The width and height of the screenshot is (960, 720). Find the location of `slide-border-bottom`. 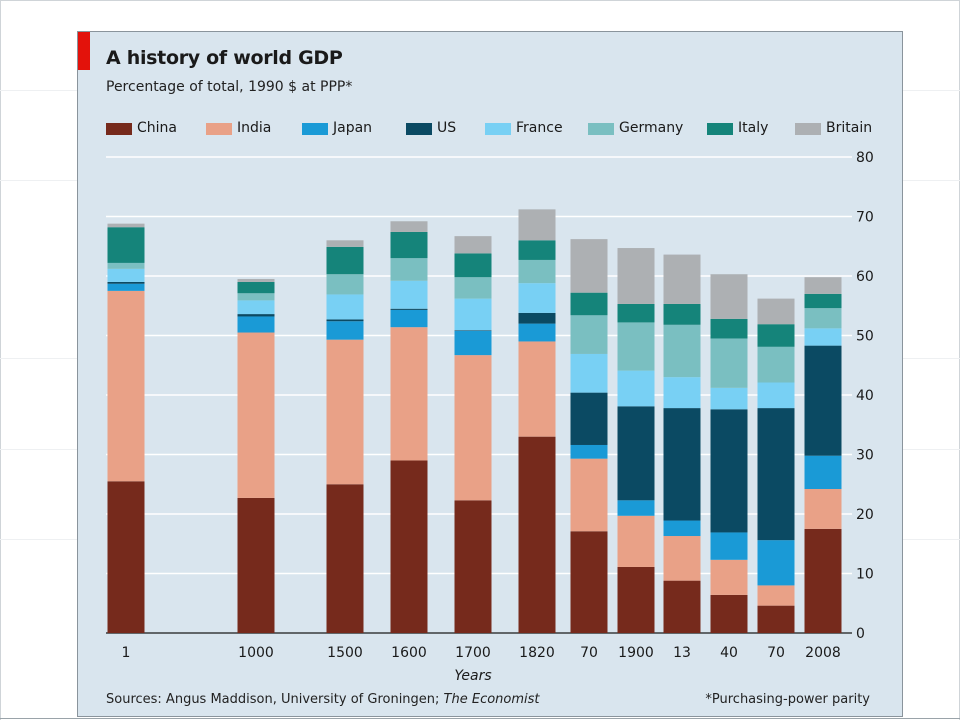

slide-border-bottom is located at coordinates (480, 718).